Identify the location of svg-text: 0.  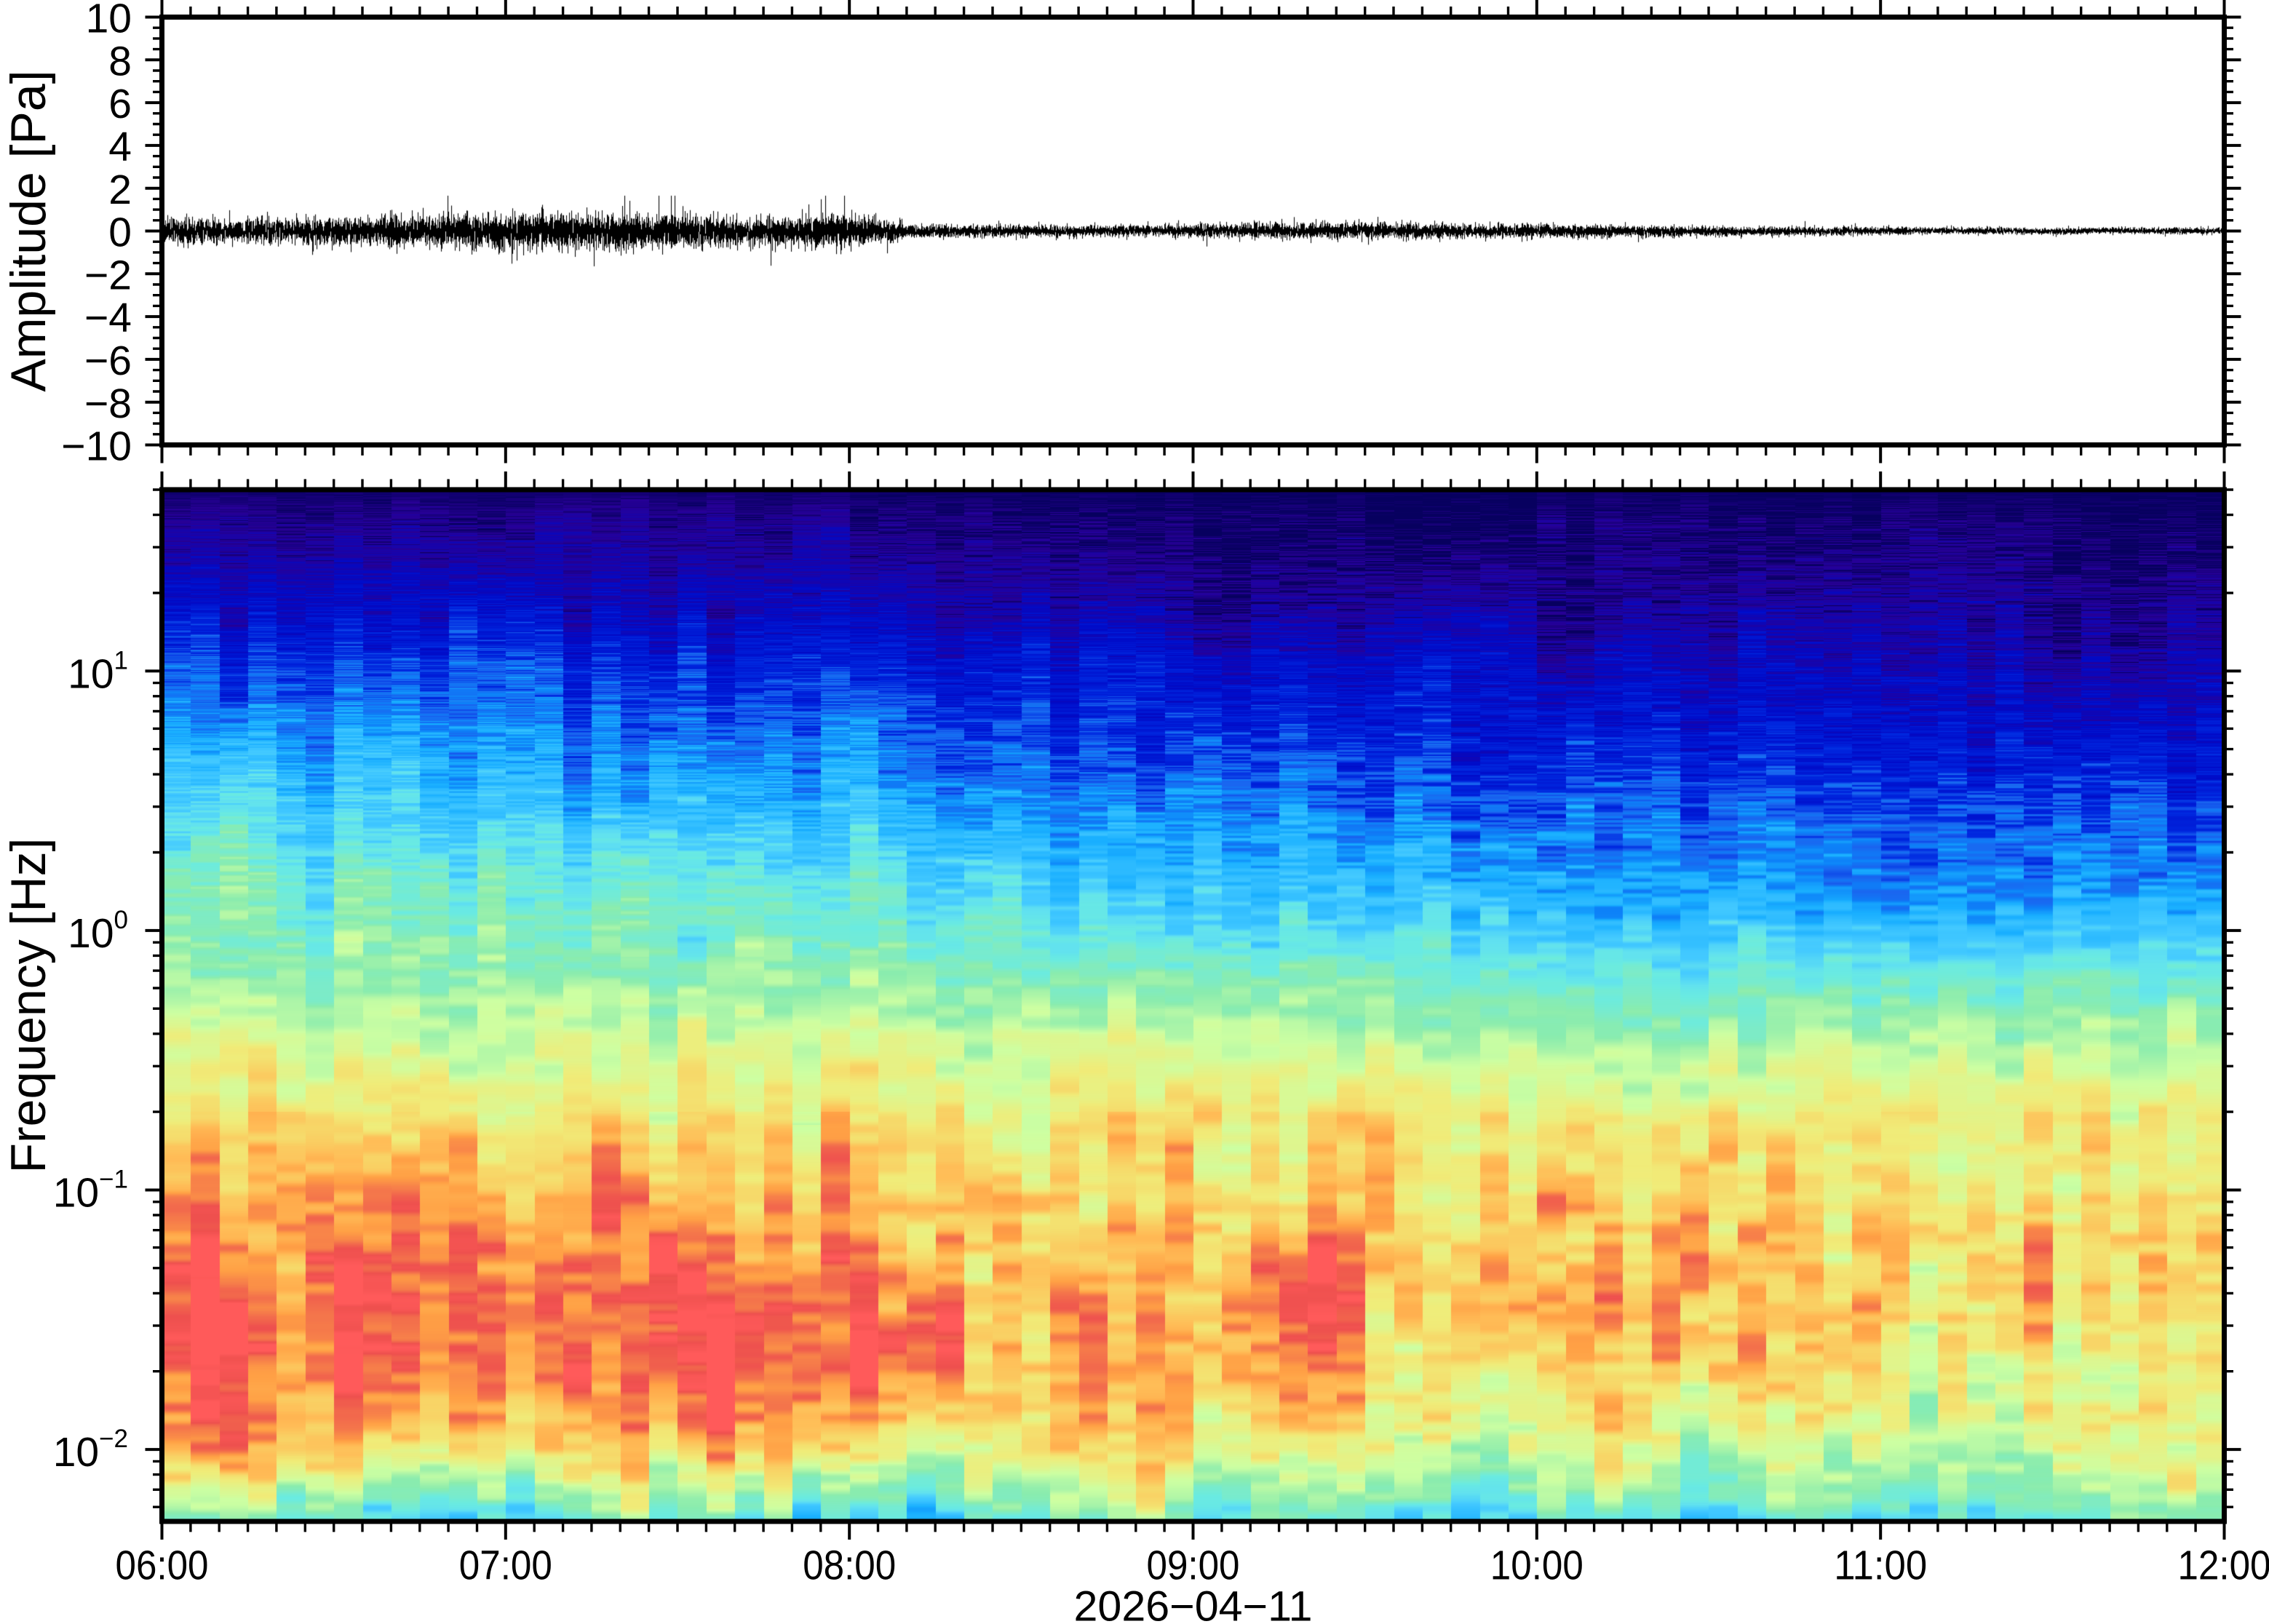
(120, 233).